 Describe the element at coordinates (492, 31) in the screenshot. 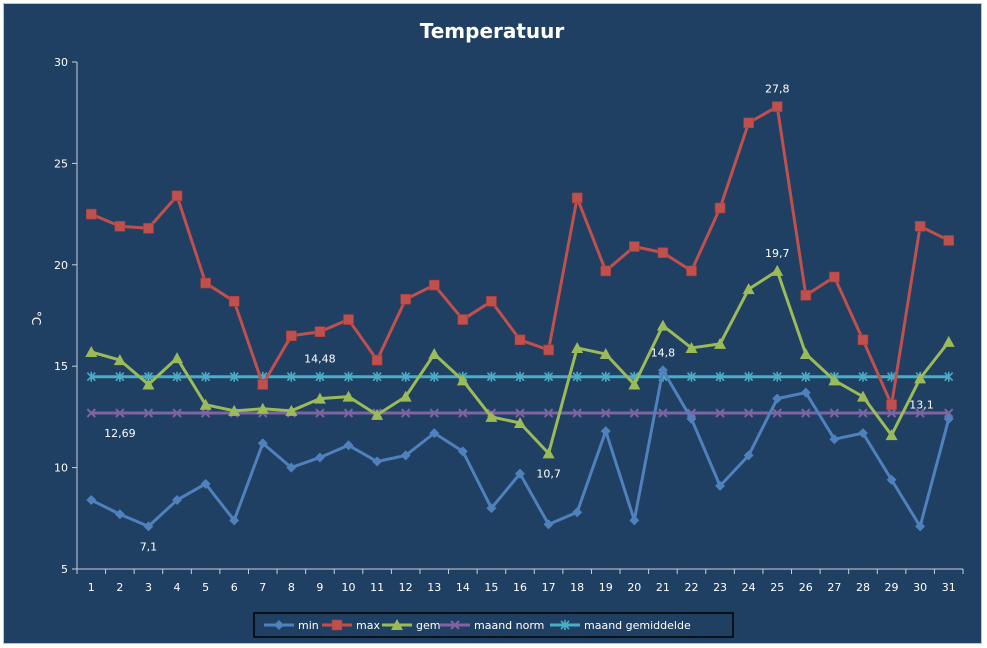

I see `chart-title: Temperatuur` at that location.